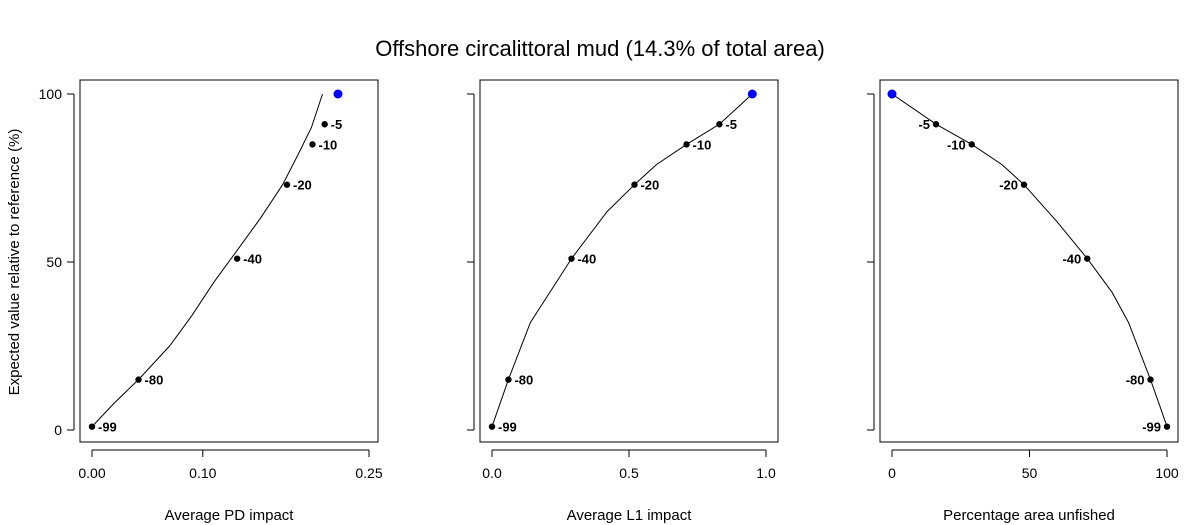 The image size is (1200, 525). Describe the element at coordinates (492, 473) in the screenshot. I see `x-tick-label: 0.0` at that location.